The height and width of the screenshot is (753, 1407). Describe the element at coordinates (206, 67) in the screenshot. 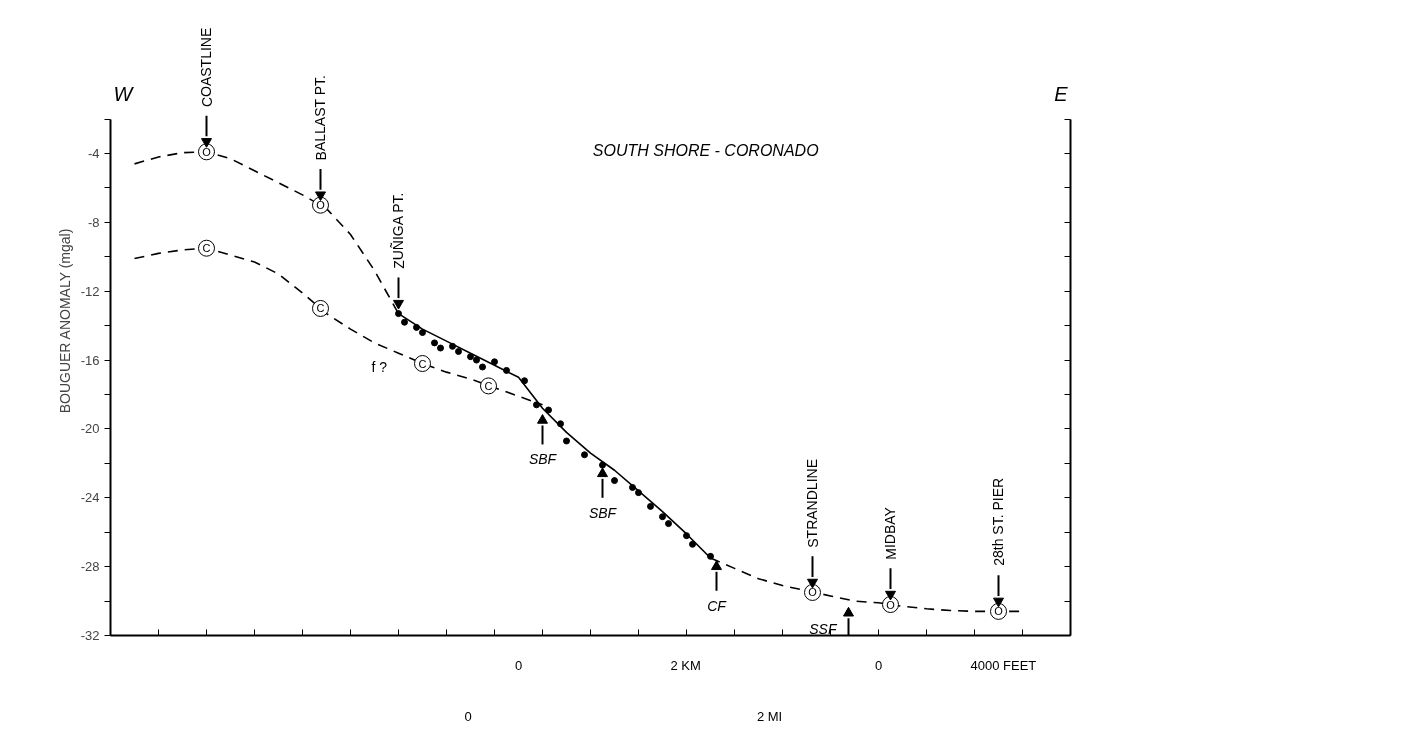

I see `data-label: COASTLINE` at that location.